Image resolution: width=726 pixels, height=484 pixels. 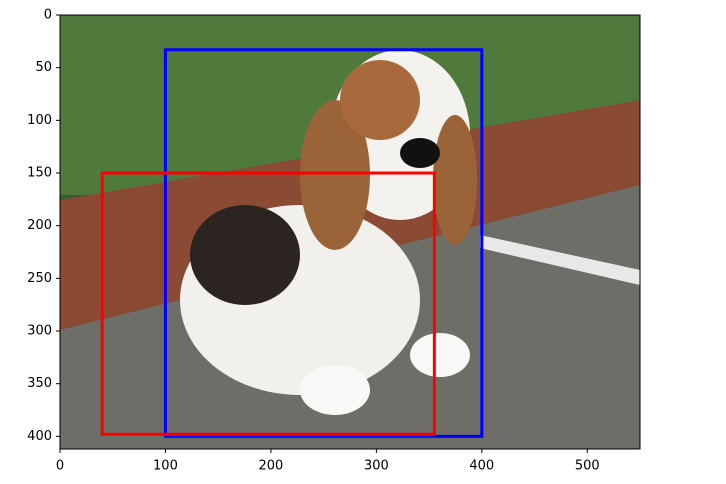 I want to click on x-tick-label: 0, so click(x=60, y=466).